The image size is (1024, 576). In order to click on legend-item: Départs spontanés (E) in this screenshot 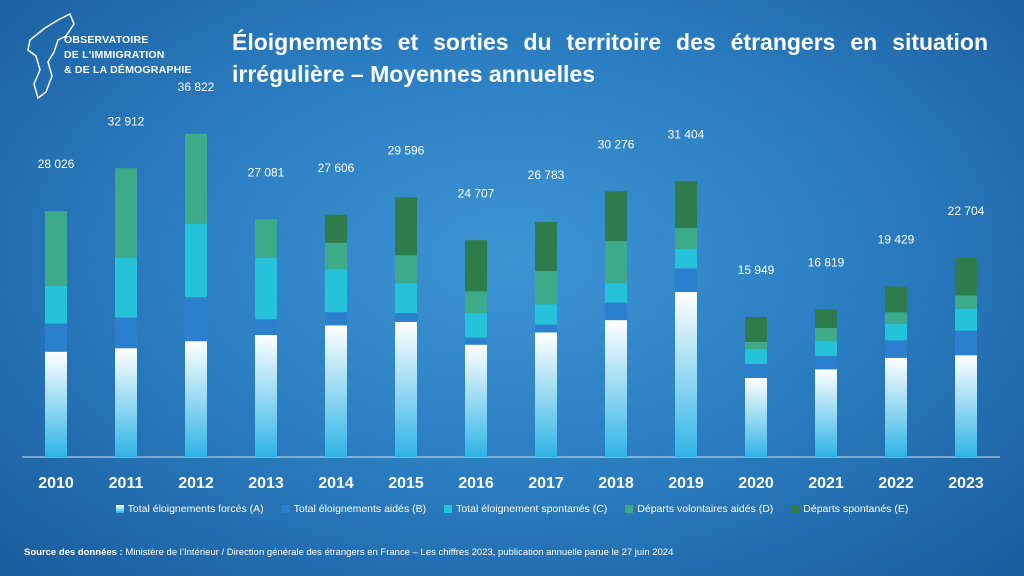, I will do `click(849, 509)`.